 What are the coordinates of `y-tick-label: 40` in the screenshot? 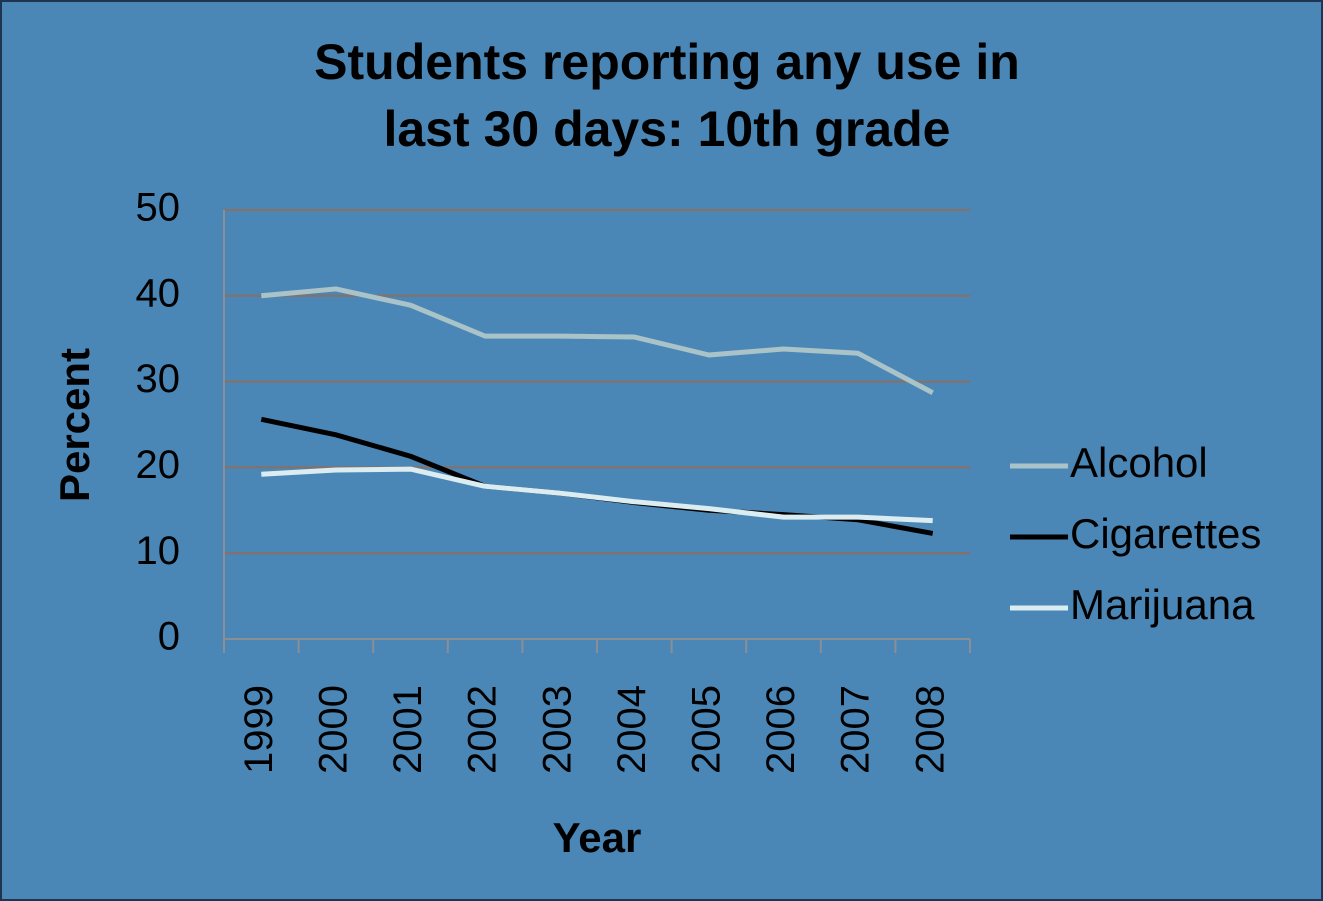 It's located at (158, 293).